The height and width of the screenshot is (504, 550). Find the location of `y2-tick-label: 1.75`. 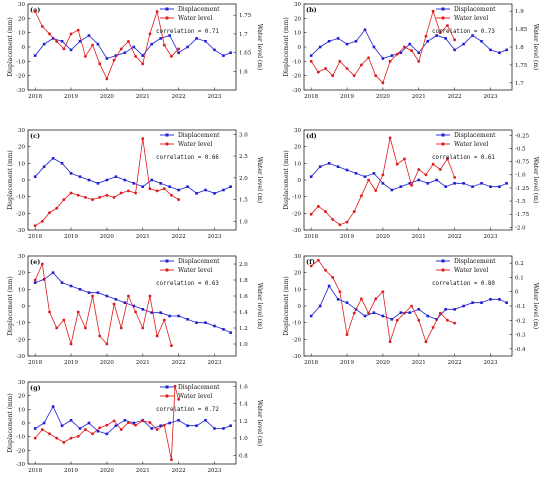

y2-tick-label: 1.75 is located at coordinates (521, 66).